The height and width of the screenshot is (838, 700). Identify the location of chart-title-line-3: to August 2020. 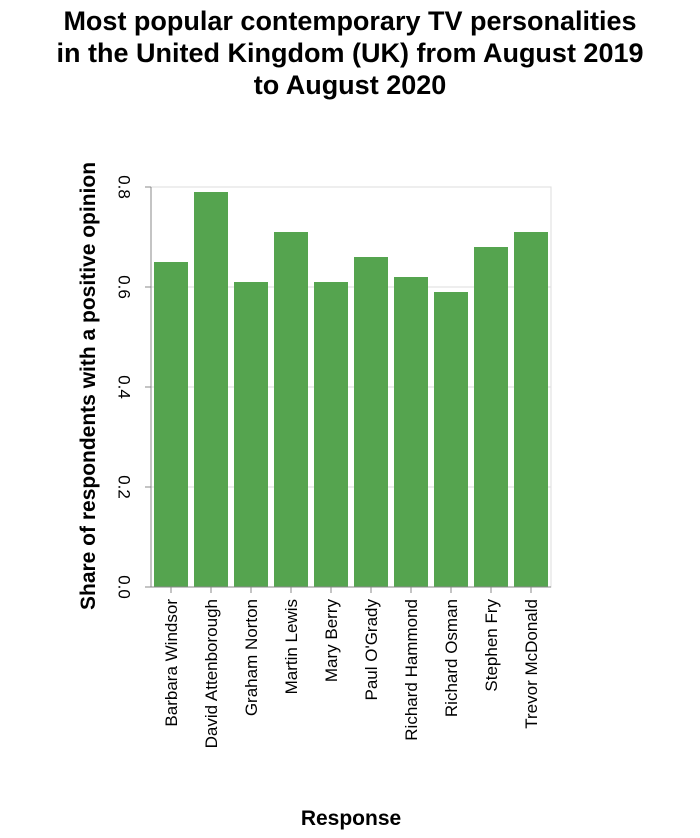
(350, 85).